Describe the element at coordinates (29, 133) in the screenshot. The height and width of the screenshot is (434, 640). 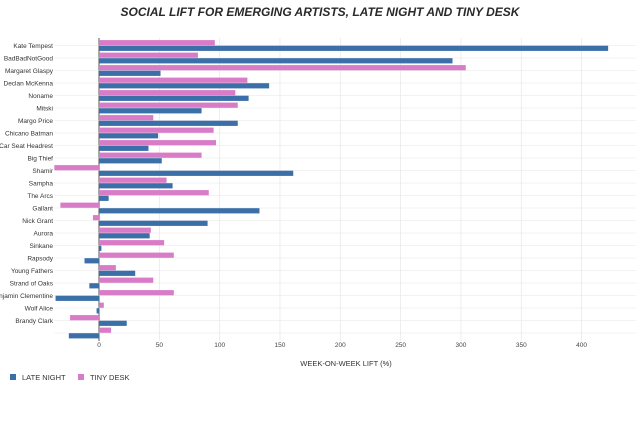
I see `category-label: Chicano Batman` at that location.